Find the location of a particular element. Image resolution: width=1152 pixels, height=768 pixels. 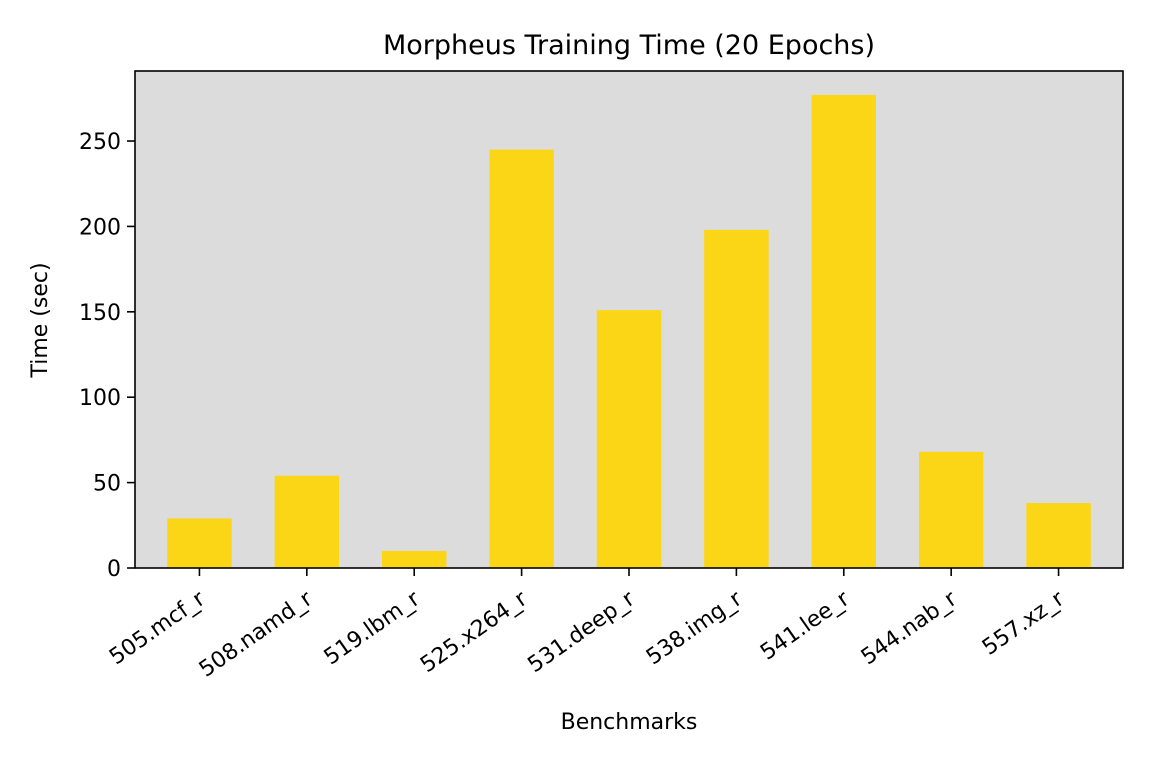

y-axis: 0 50 100 150 200 250 is located at coordinates (107, 356).